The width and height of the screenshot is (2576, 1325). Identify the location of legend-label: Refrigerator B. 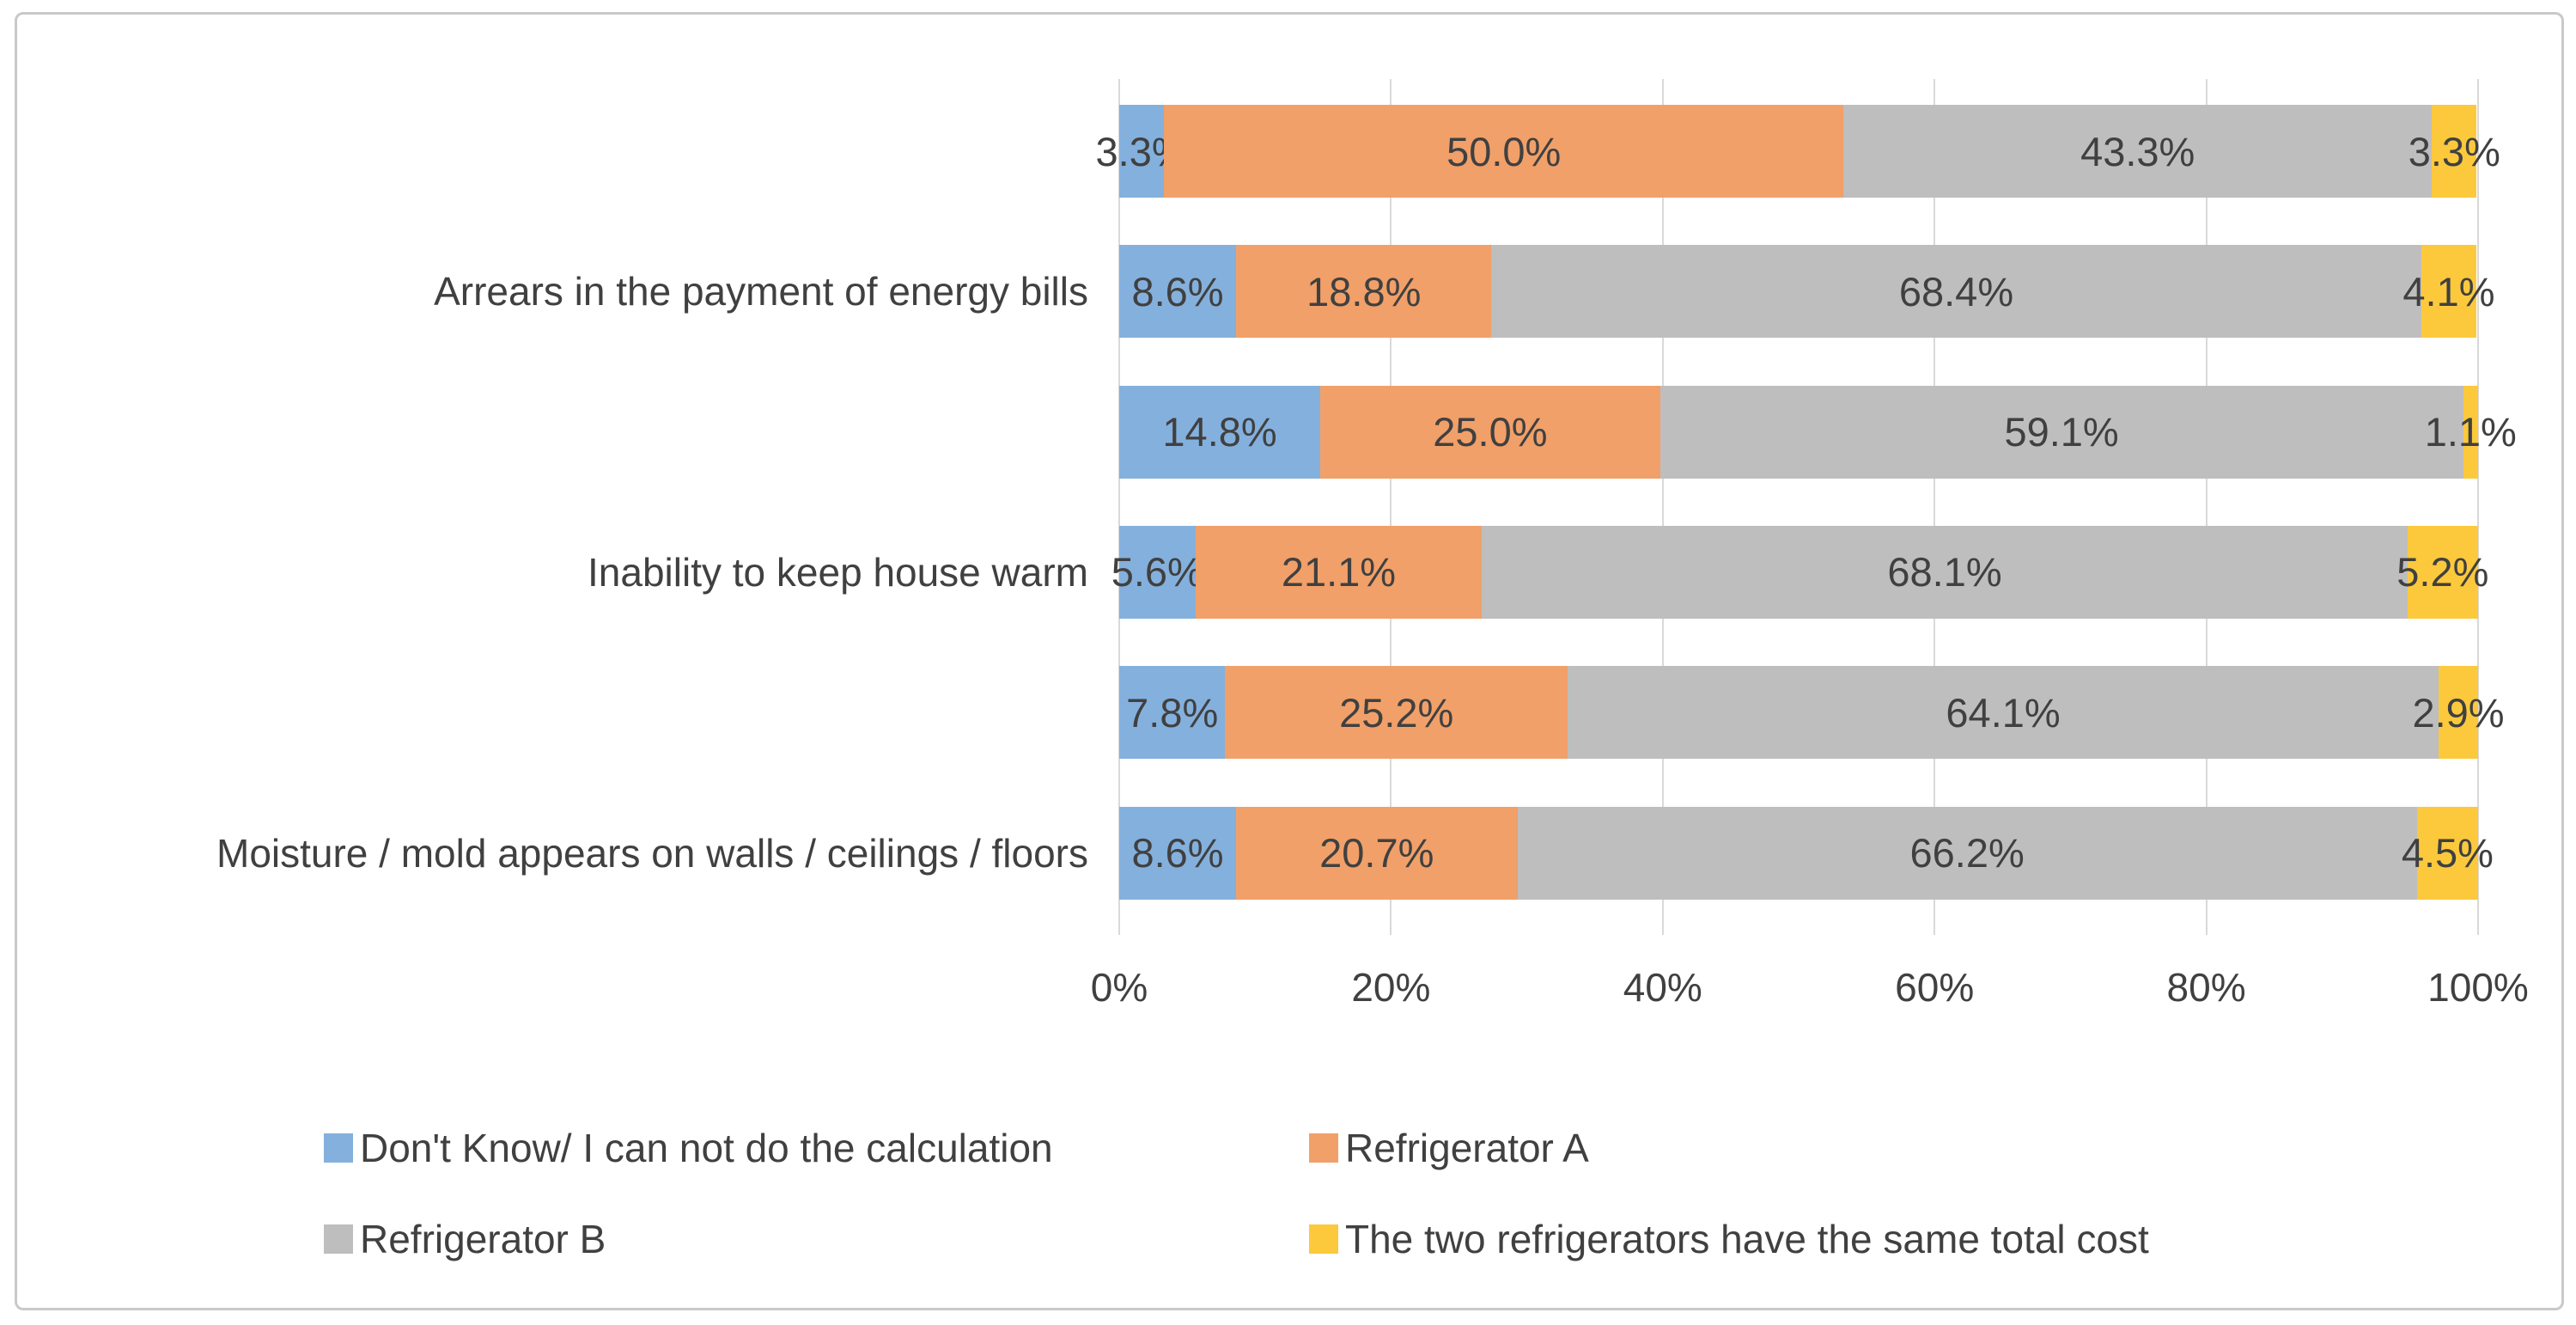
(483, 1239).